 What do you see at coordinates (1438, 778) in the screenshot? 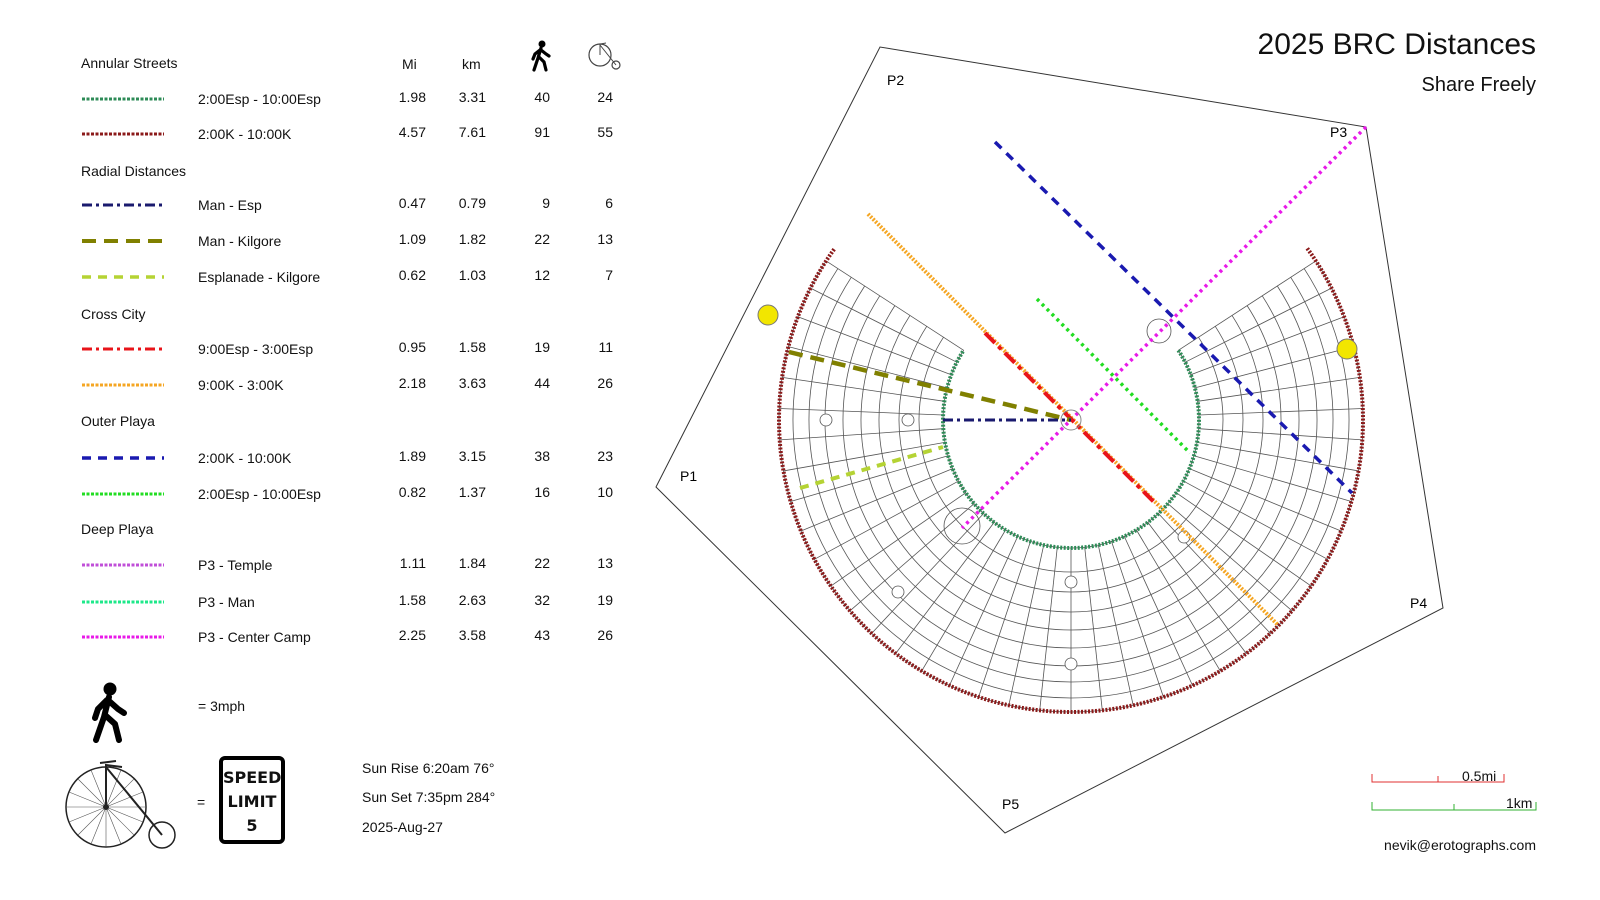
I see `scale-bar-mi` at bounding box center [1438, 778].